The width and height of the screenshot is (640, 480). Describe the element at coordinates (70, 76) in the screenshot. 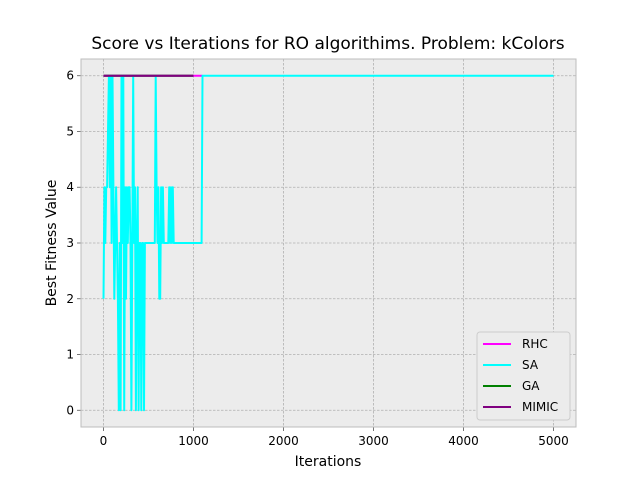

I see `y-tick-label: 6` at that location.